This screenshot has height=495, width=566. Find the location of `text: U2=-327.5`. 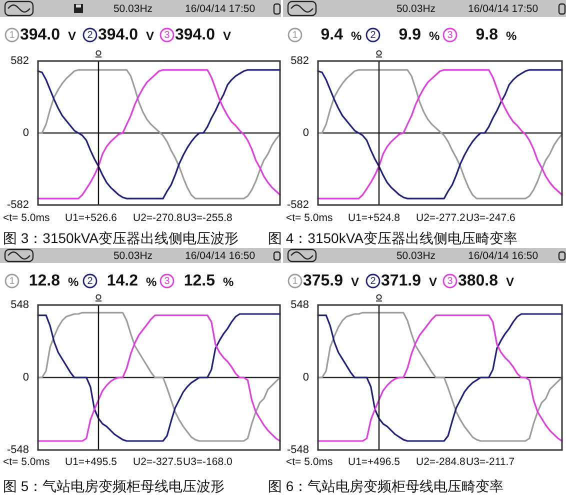

text: U2=-327.5 is located at coordinates (157, 462).